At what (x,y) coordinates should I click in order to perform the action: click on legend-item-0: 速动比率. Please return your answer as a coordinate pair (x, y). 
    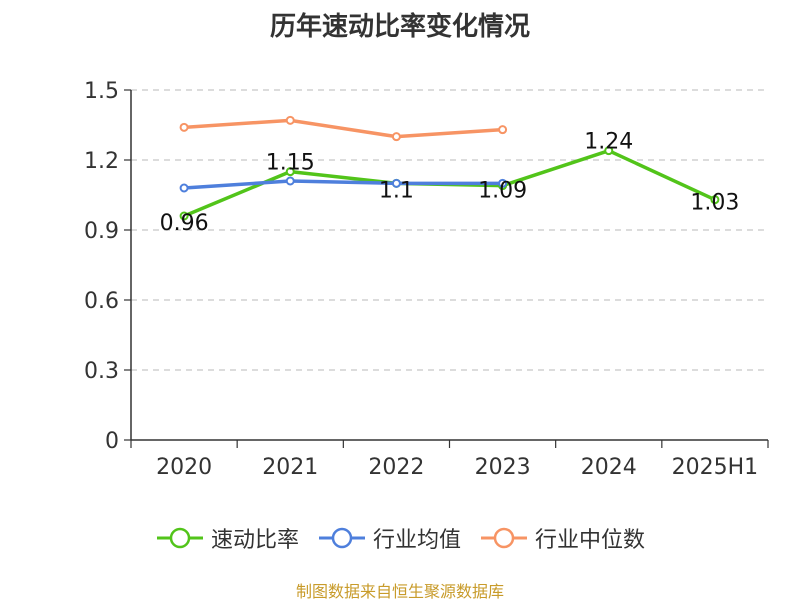
    Looking at the image, I should click on (227, 538).